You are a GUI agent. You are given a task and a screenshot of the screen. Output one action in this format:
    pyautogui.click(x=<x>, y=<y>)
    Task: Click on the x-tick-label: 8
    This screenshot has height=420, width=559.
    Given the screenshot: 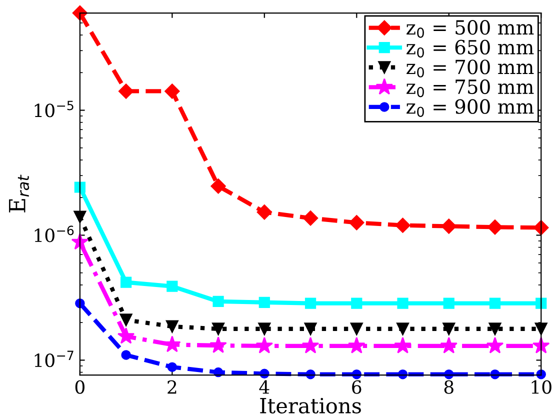 What is the action you would take?
    pyautogui.click(x=449, y=387)
    